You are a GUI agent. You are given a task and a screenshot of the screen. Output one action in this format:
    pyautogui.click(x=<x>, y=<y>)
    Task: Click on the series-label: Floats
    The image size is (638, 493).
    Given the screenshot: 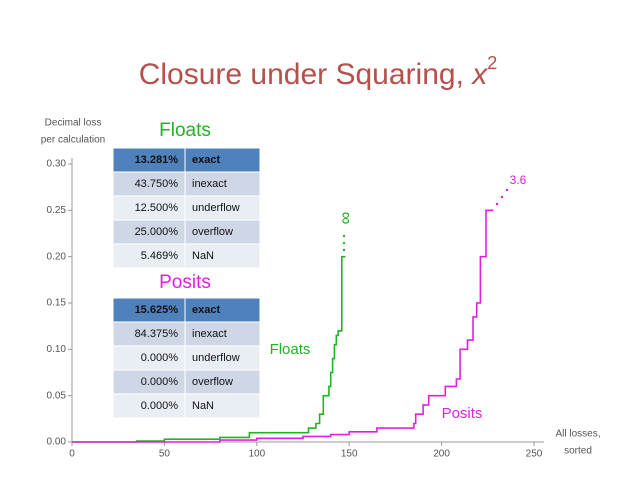 What is the action you would take?
    pyautogui.click(x=290, y=349)
    